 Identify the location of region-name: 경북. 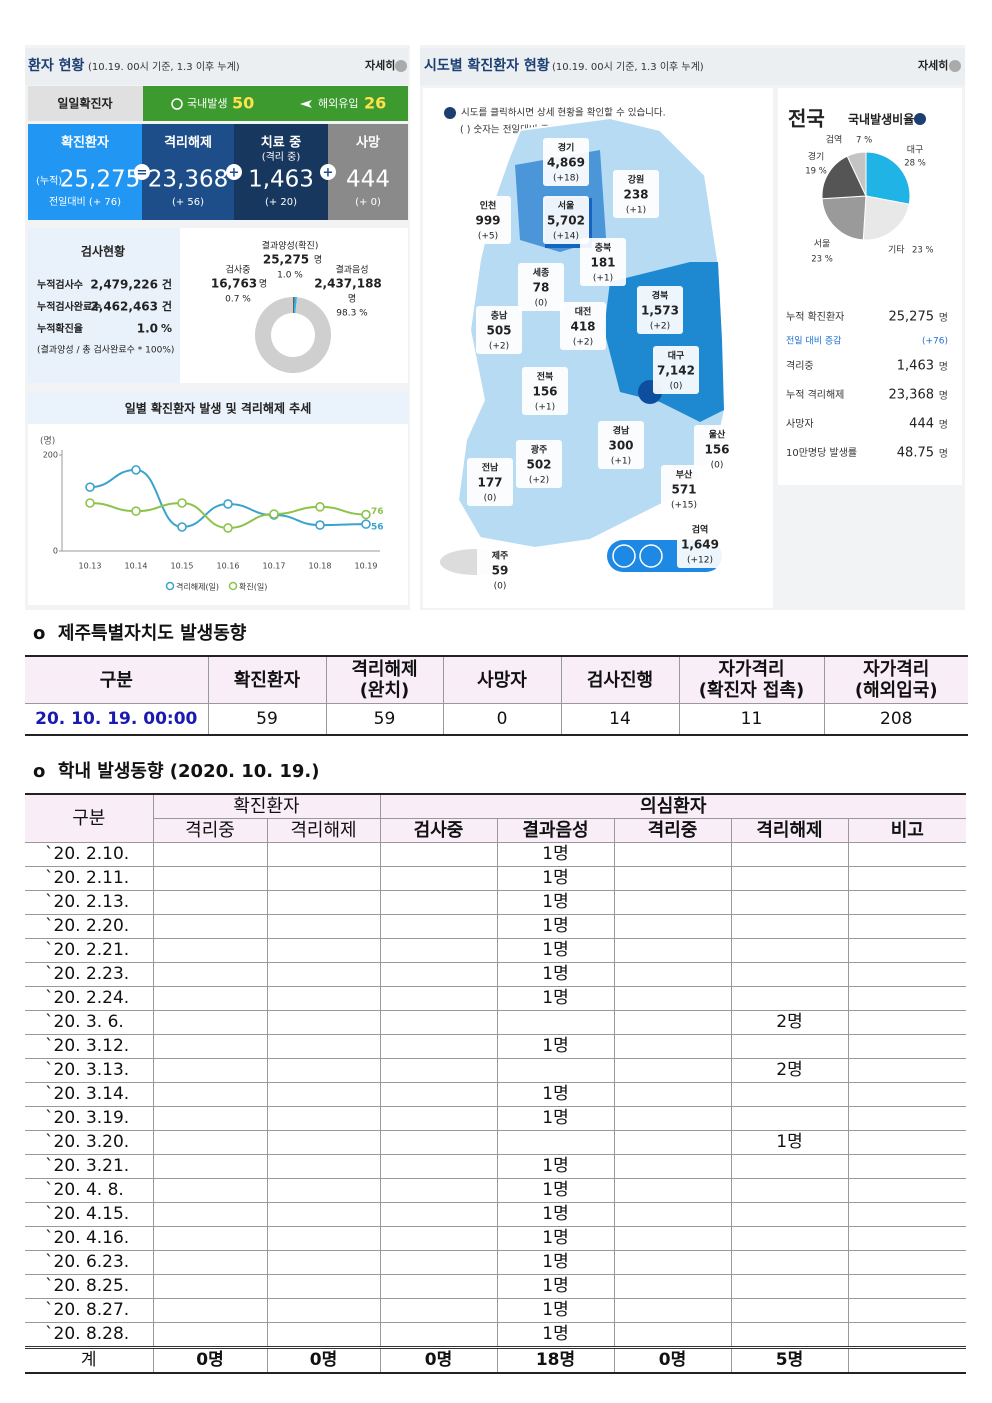
(660, 296).